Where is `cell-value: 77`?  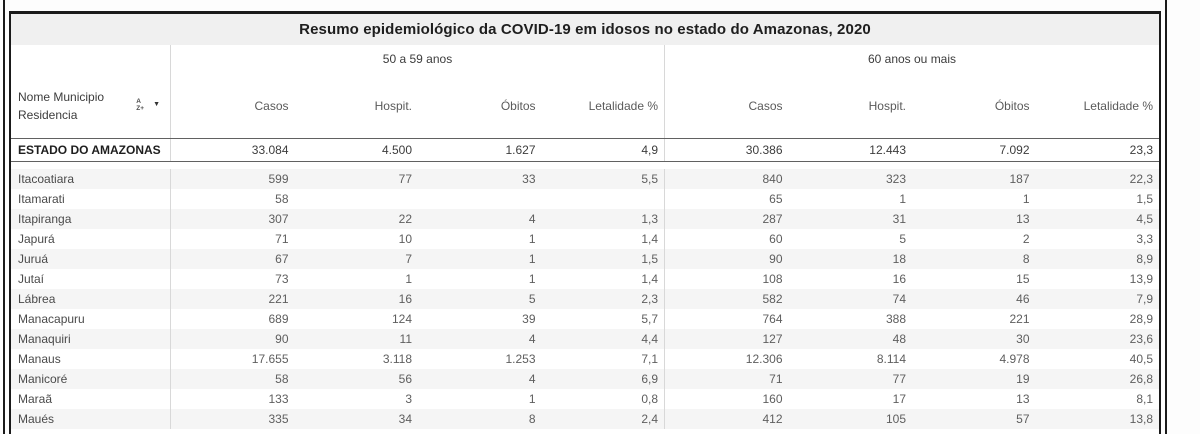
cell-value: 77 is located at coordinates (899, 379).